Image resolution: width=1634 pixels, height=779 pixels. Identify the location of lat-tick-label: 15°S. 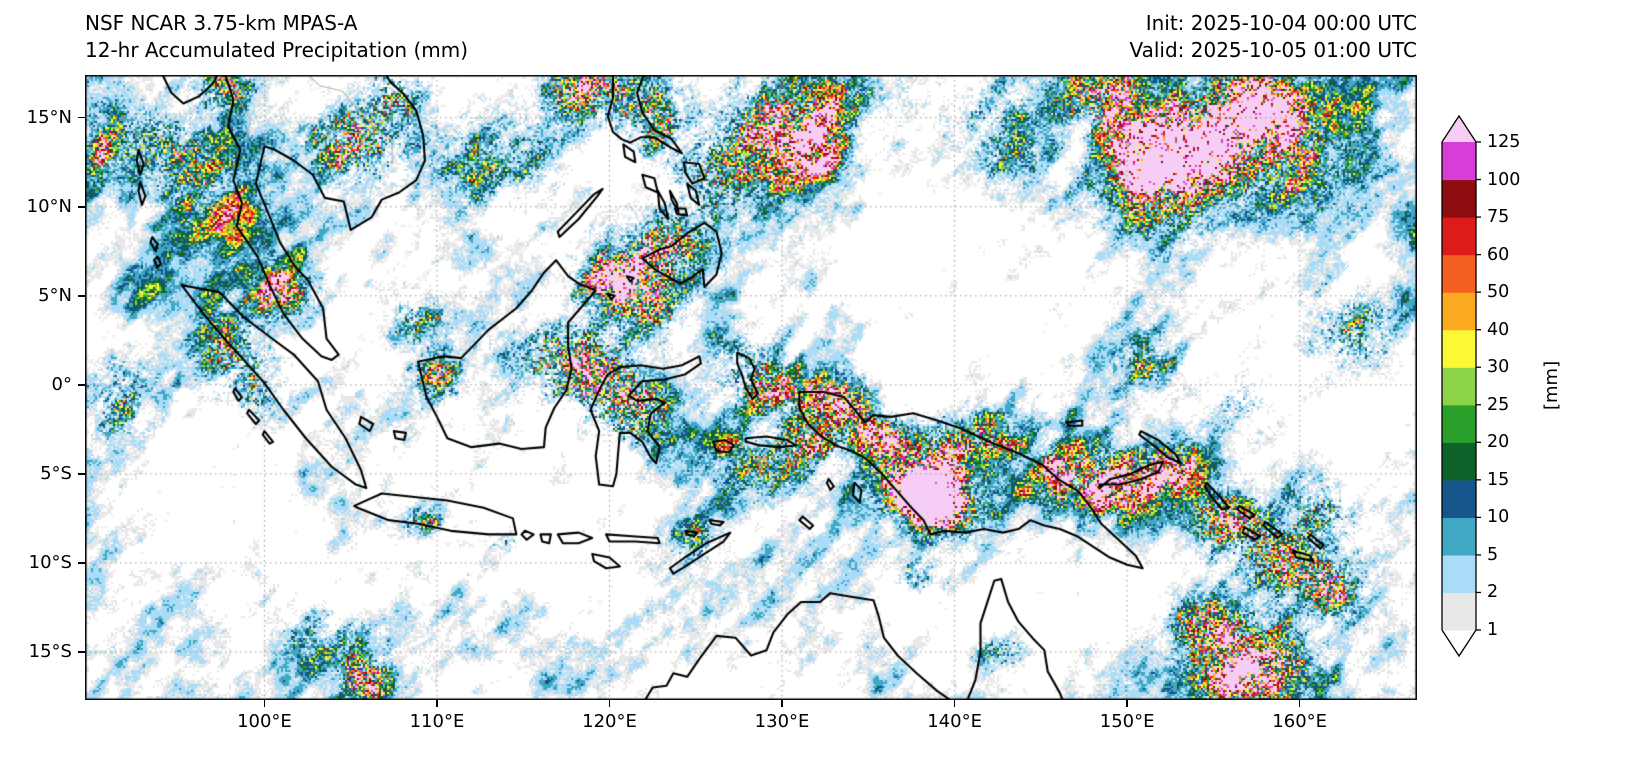
(50, 651).